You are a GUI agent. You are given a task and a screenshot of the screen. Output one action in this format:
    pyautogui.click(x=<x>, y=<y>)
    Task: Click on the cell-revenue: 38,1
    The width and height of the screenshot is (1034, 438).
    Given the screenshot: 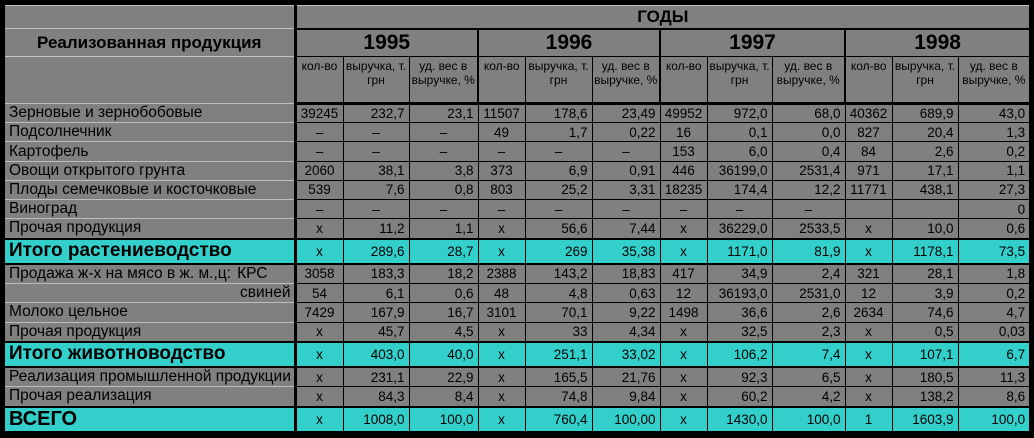 What is the action you would take?
    pyautogui.click(x=375, y=170)
    